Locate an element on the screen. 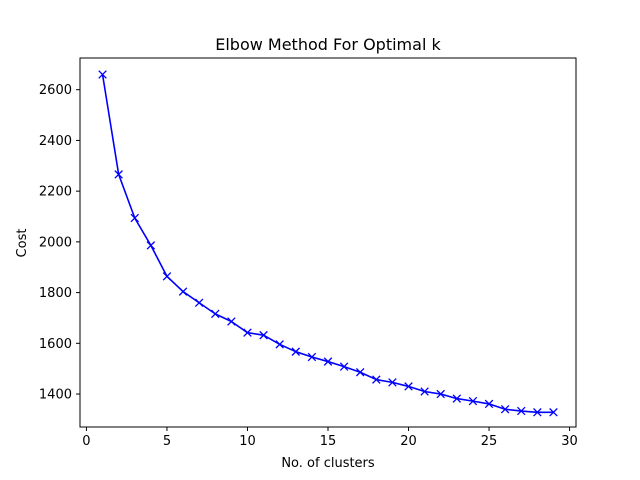 Image resolution: width=640 pixels, height=480 pixels. y-axis-label: Cost is located at coordinates (22, 243).